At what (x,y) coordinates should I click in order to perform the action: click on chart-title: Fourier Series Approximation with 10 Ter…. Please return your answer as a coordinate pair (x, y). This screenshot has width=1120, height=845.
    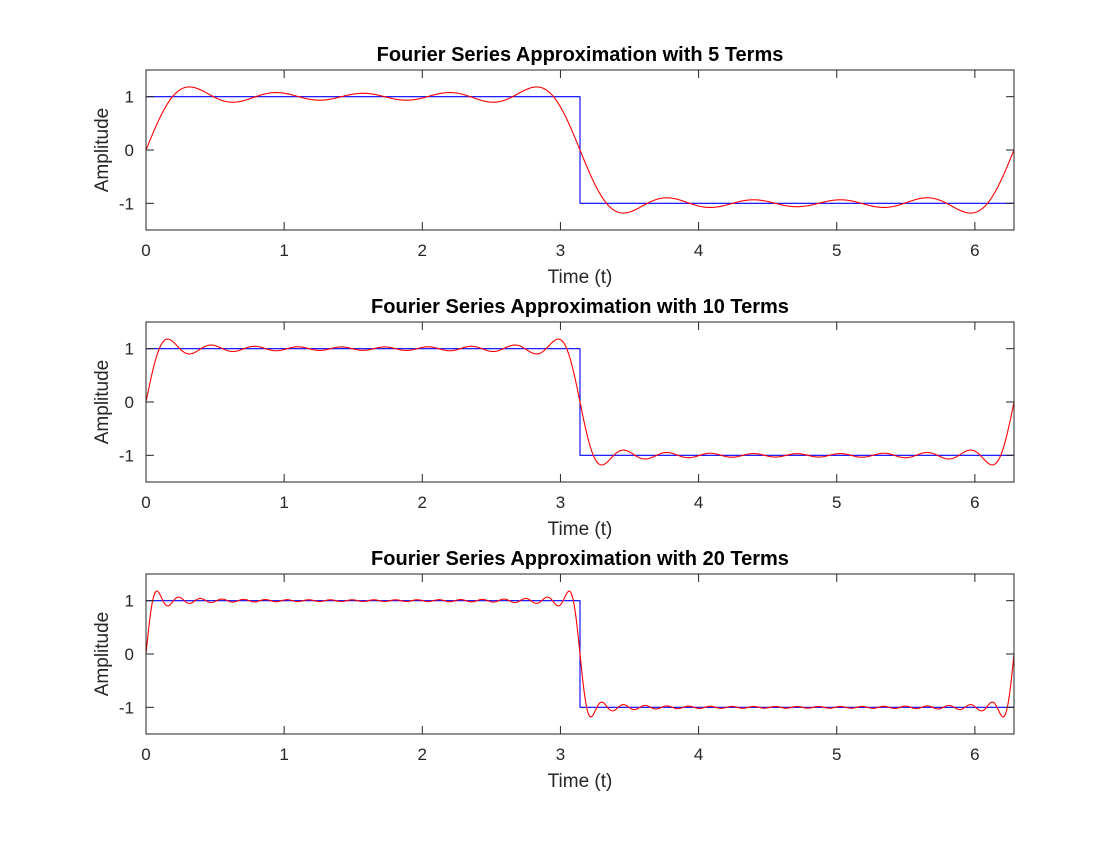
    Looking at the image, I should click on (580, 307).